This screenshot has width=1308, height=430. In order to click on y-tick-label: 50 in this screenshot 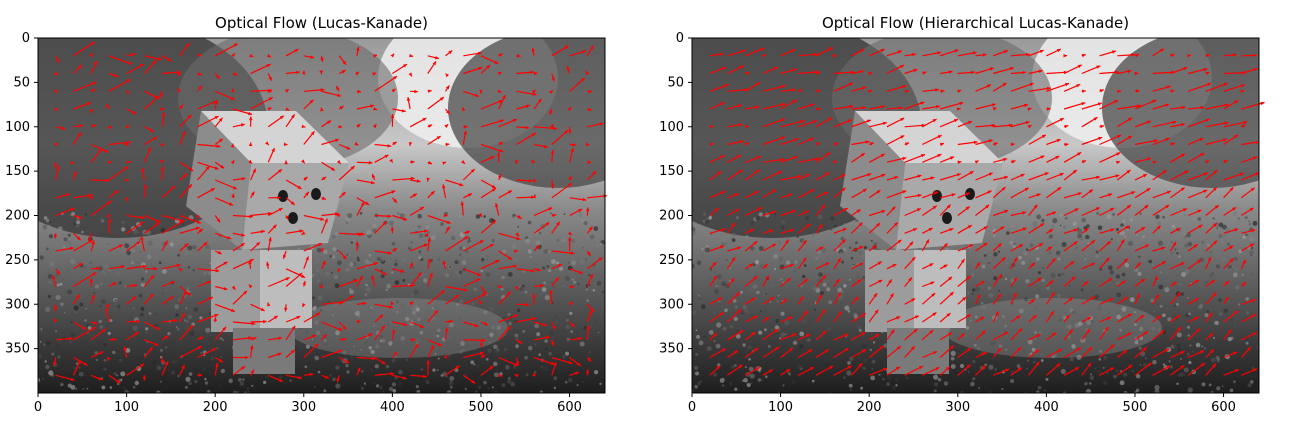, I will do `click(675, 82)`.